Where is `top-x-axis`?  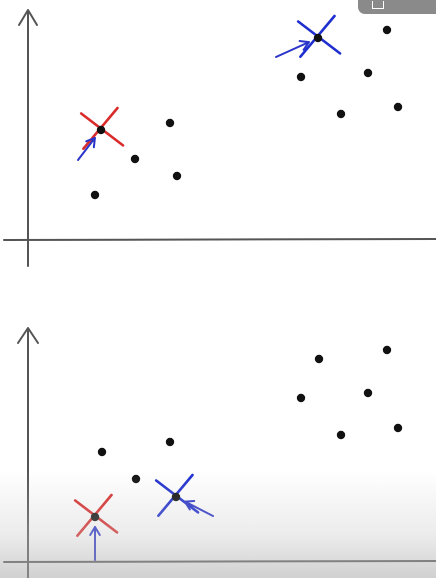 top-x-axis is located at coordinates (220, 239).